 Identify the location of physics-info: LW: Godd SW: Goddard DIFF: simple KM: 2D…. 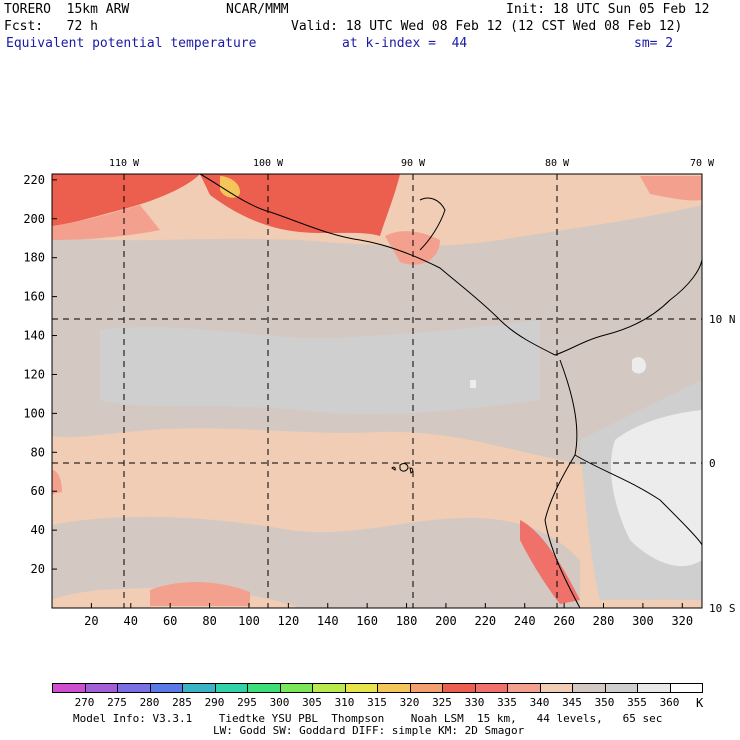
(369, 730).